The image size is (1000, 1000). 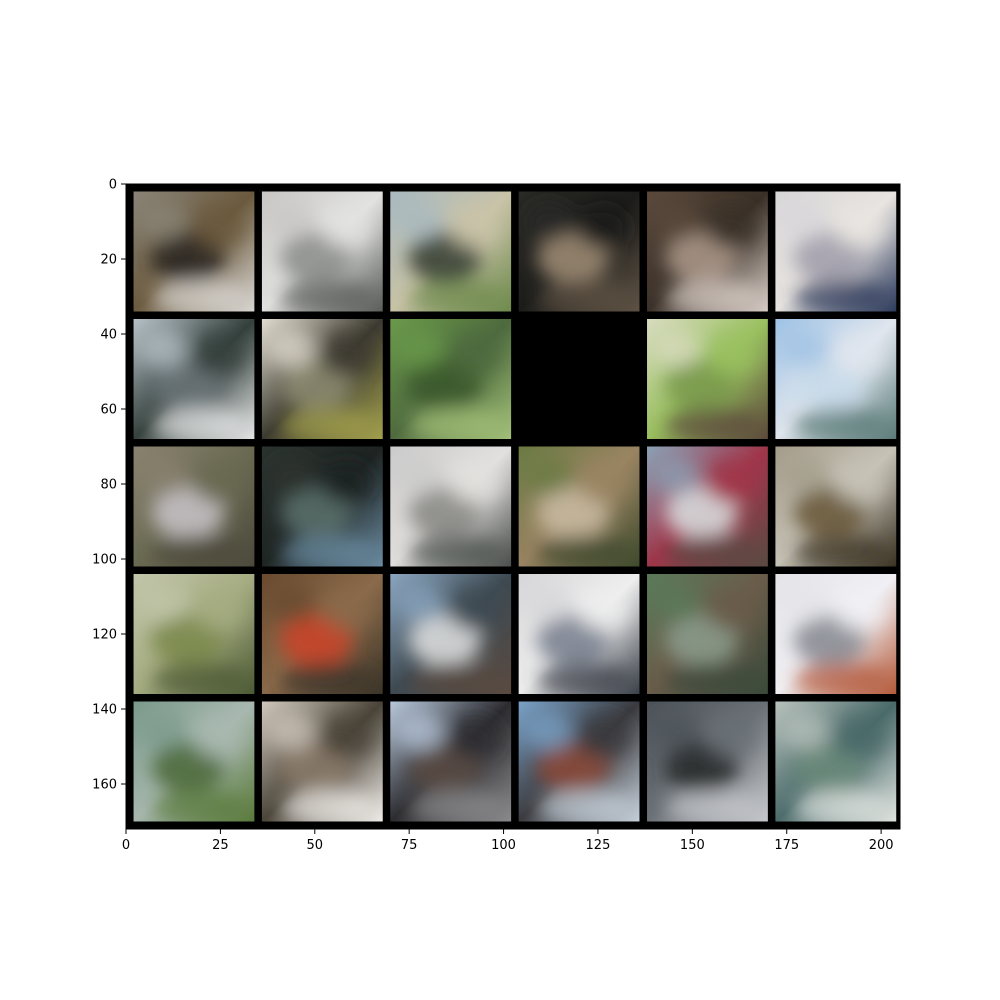 I want to click on y-tick-label: 100, so click(x=104, y=560).